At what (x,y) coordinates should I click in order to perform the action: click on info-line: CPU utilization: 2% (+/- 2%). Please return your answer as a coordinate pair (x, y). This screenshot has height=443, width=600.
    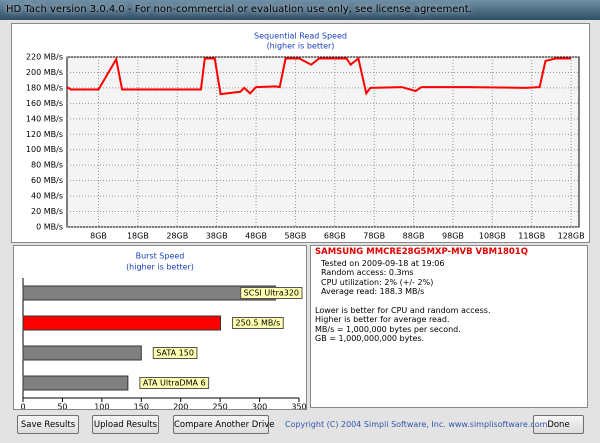
    Looking at the image, I should click on (377, 282).